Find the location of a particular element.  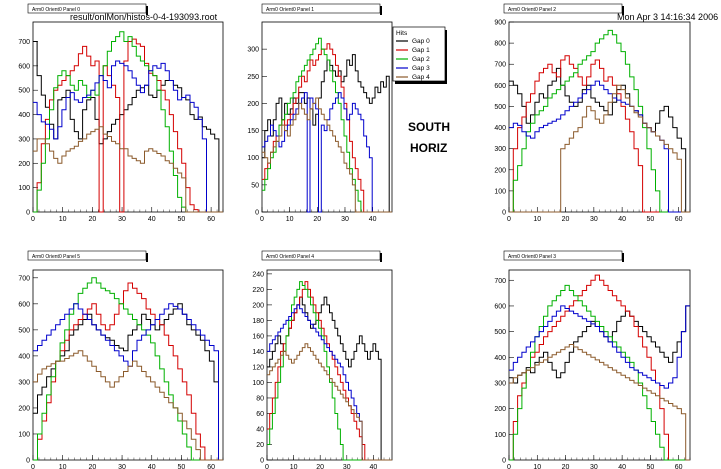

y-tick-label: 80 is located at coordinates (260, 398).